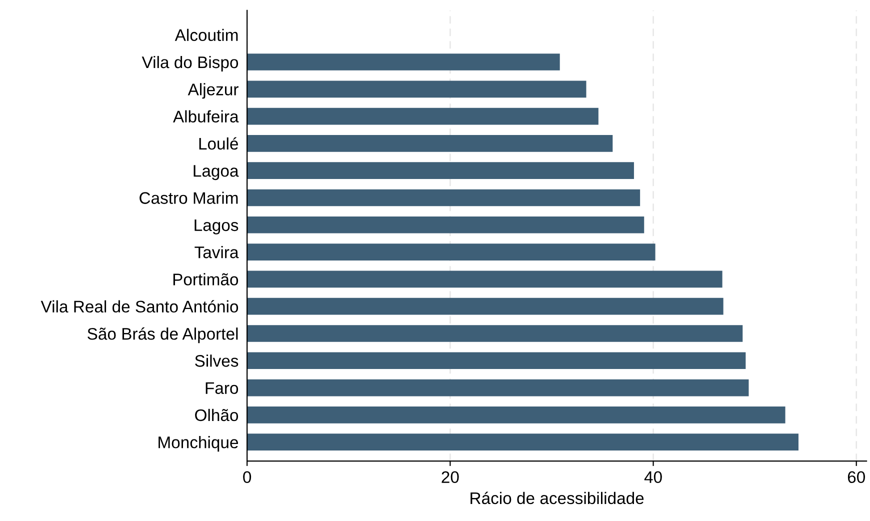 The image size is (870, 521). I want to click on x-tick-label: 0, so click(247, 477).